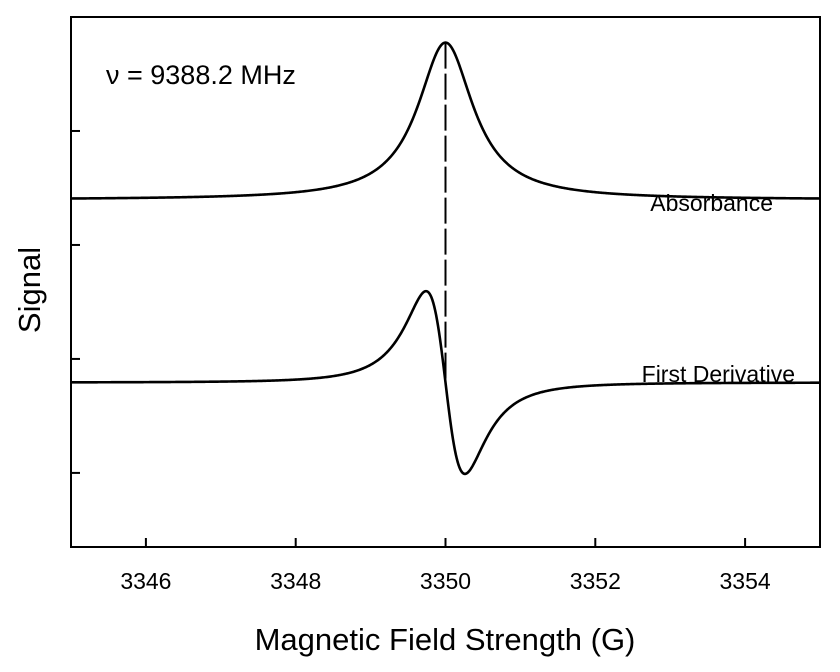 The width and height of the screenshot is (840, 672). I want to click on y-axis-title: Signal, so click(29, 290).